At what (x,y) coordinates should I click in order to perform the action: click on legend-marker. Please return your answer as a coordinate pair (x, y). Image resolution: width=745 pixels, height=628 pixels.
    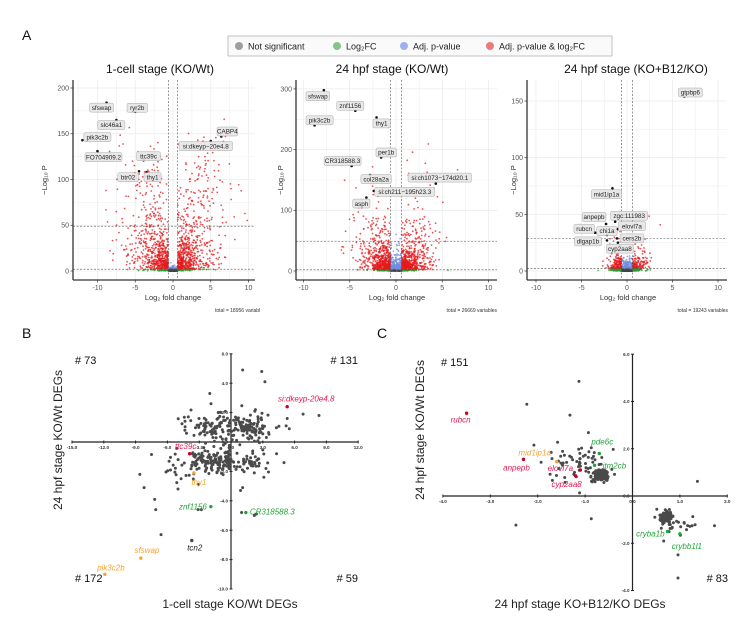
    Looking at the image, I should click on (337, 46).